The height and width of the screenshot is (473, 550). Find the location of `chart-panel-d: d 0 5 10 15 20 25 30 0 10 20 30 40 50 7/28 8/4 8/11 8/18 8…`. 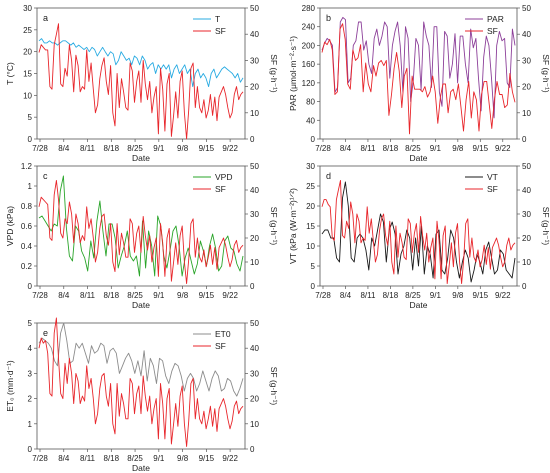

chart-panel-d: d 0 5 10 15 20 25 30 0 10 20 30 40 50 7/28 8/4 8/11 8/18 8… is located at coordinates (419, 236).